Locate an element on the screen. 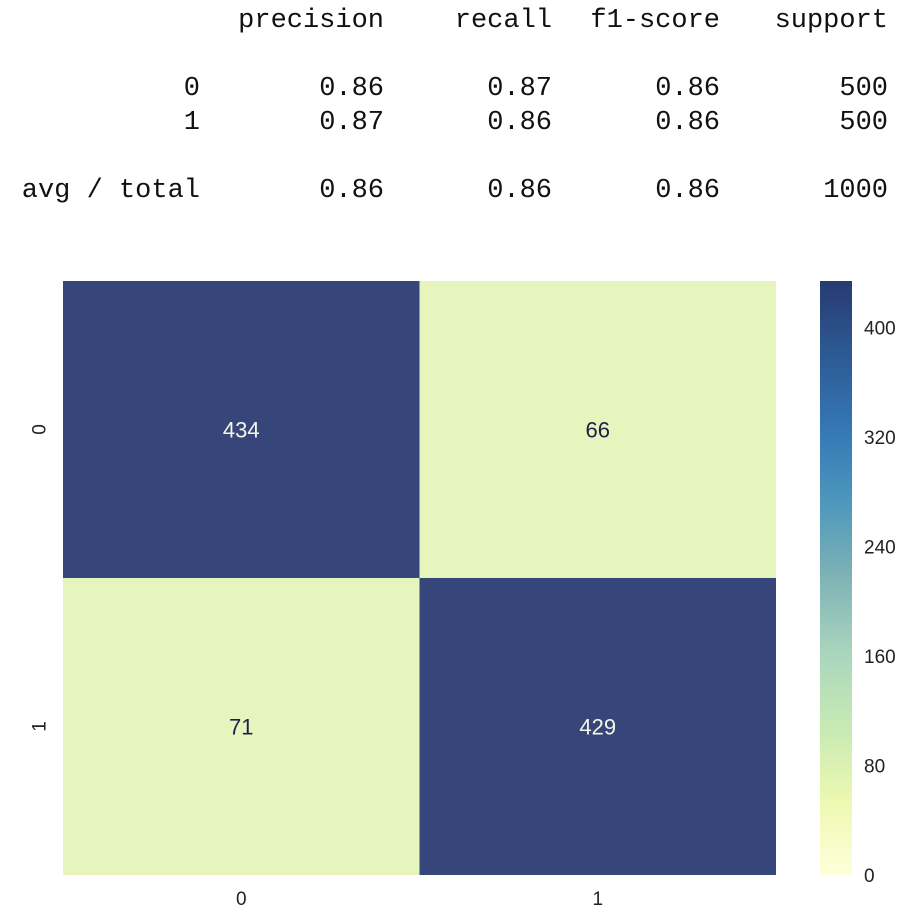 Image resolution: width=910 pixels, height=922 pixels. report-row-label: 0 is located at coordinates (191, 89).